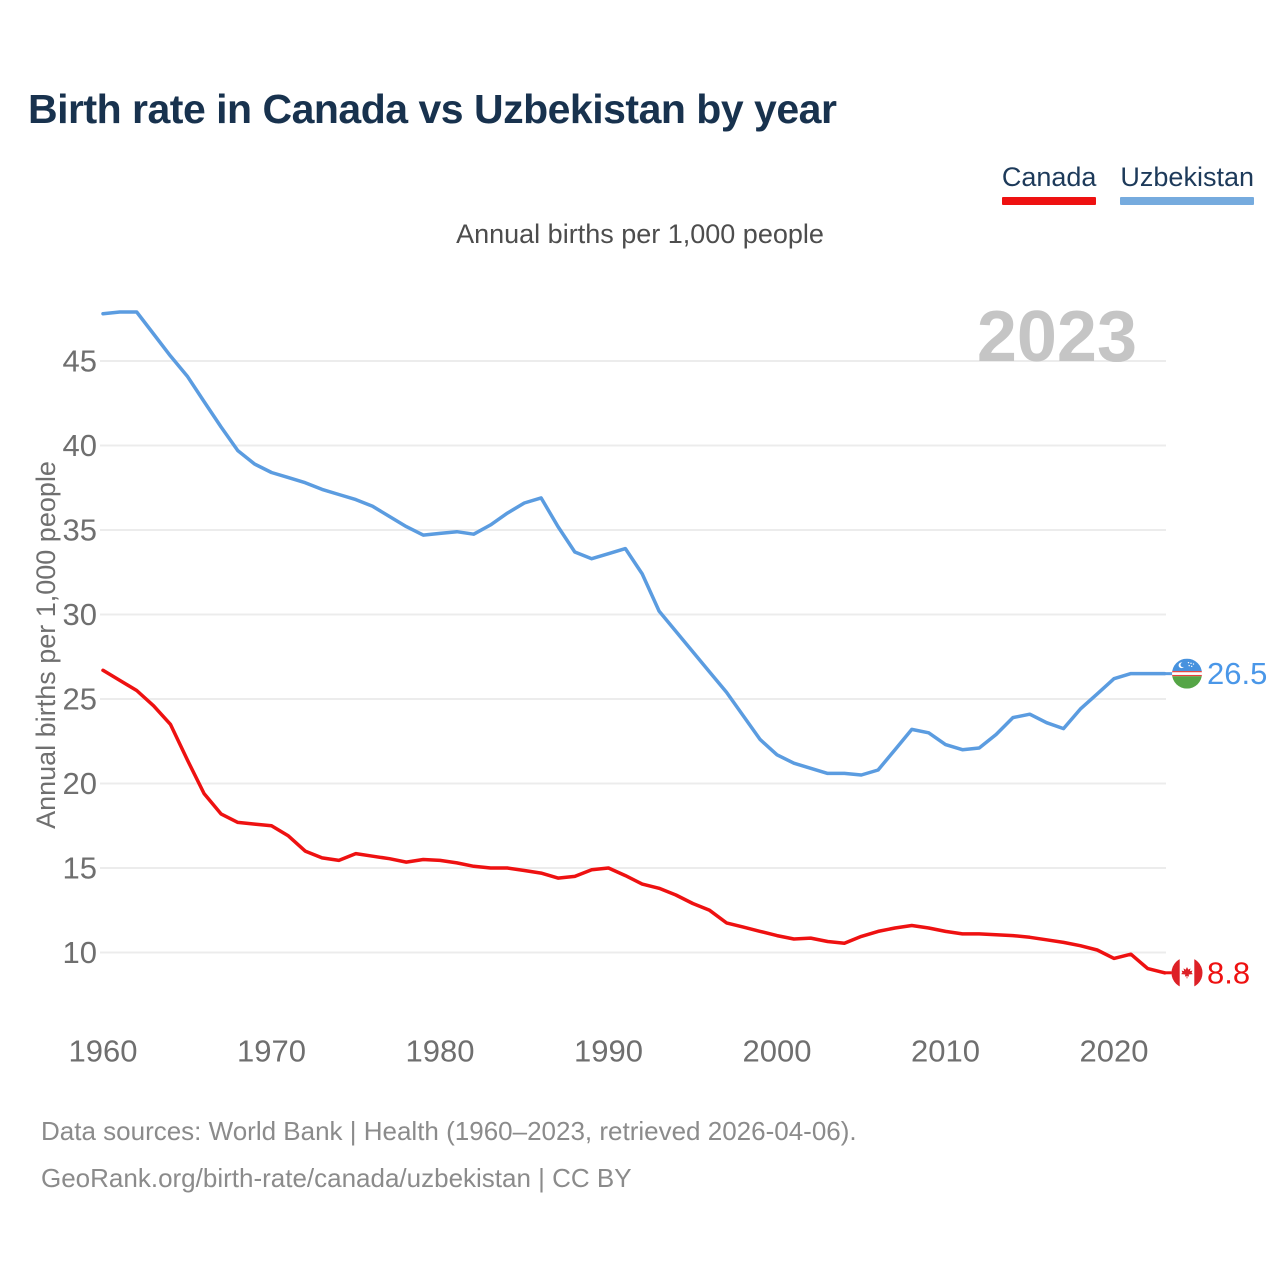  What do you see at coordinates (271, 1051) in the screenshot?
I see `x-tick-label: 1970` at bounding box center [271, 1051].